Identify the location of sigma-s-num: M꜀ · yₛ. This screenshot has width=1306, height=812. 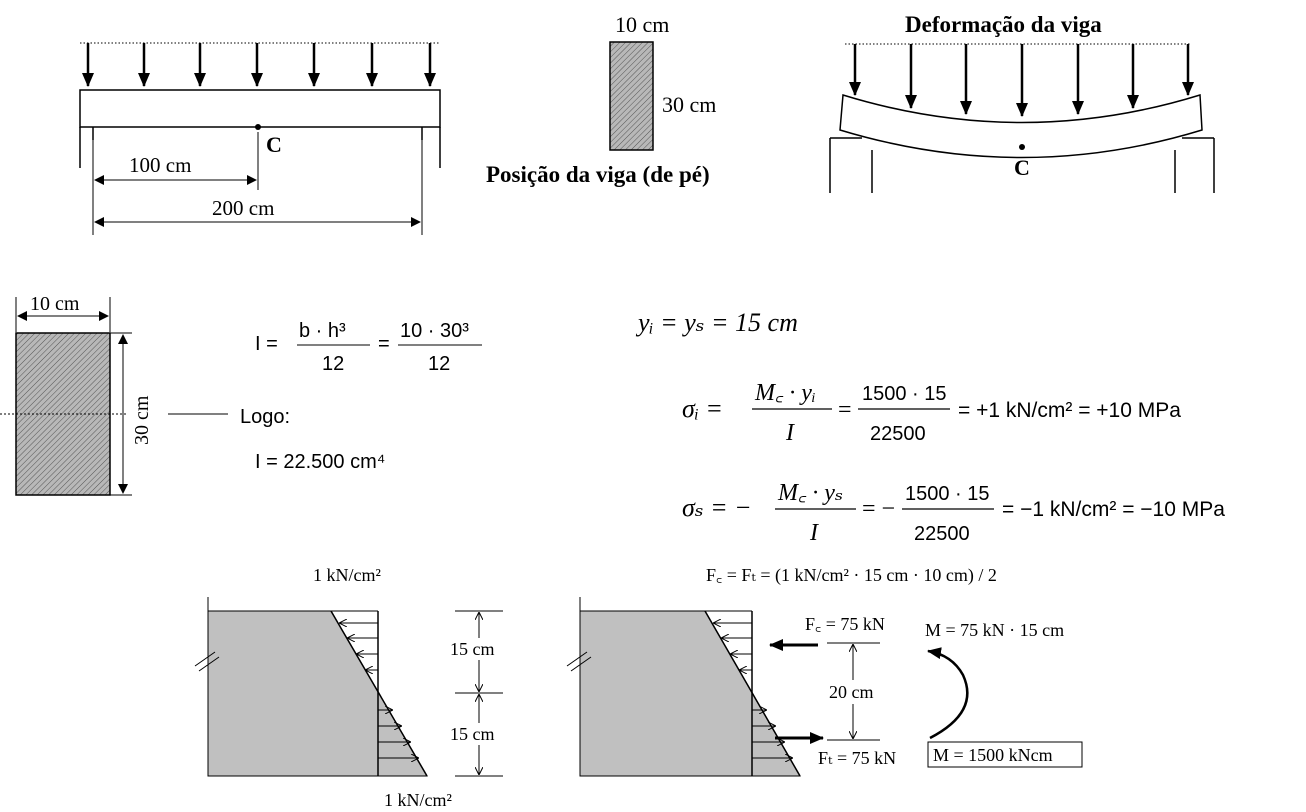
(810, 493).